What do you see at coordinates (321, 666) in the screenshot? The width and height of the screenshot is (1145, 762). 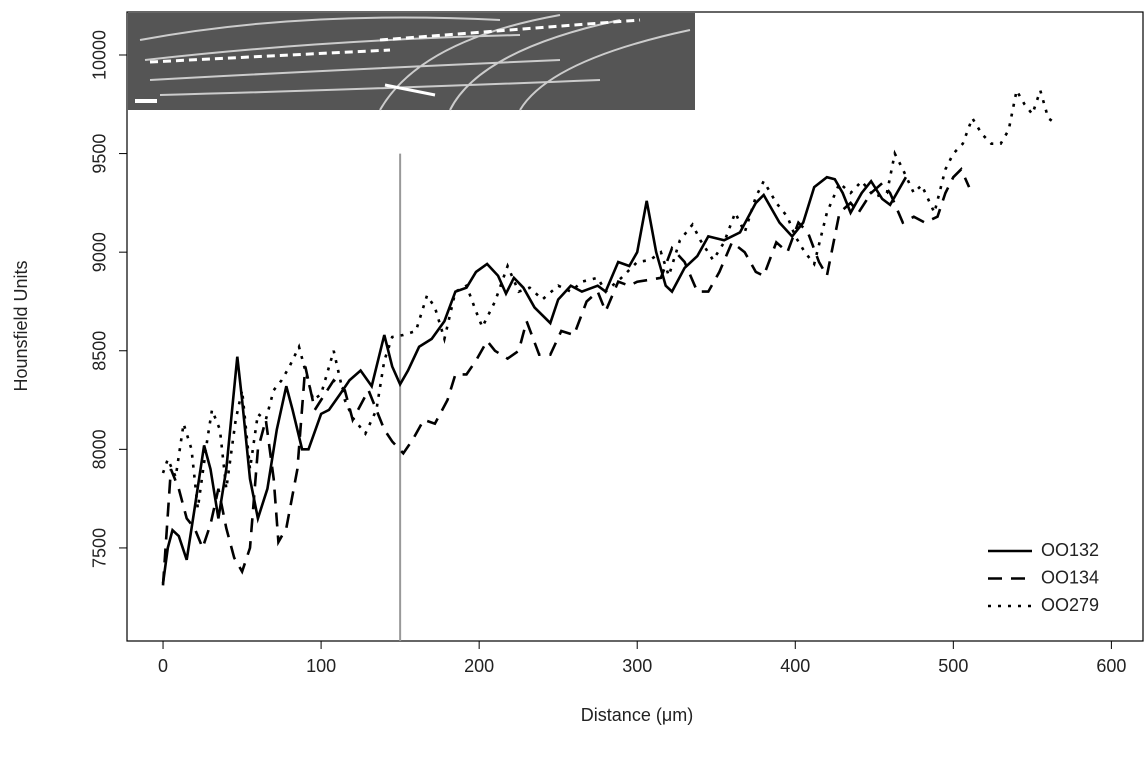 I see `x-tick-label: 100` at bounding box center [321, 666].